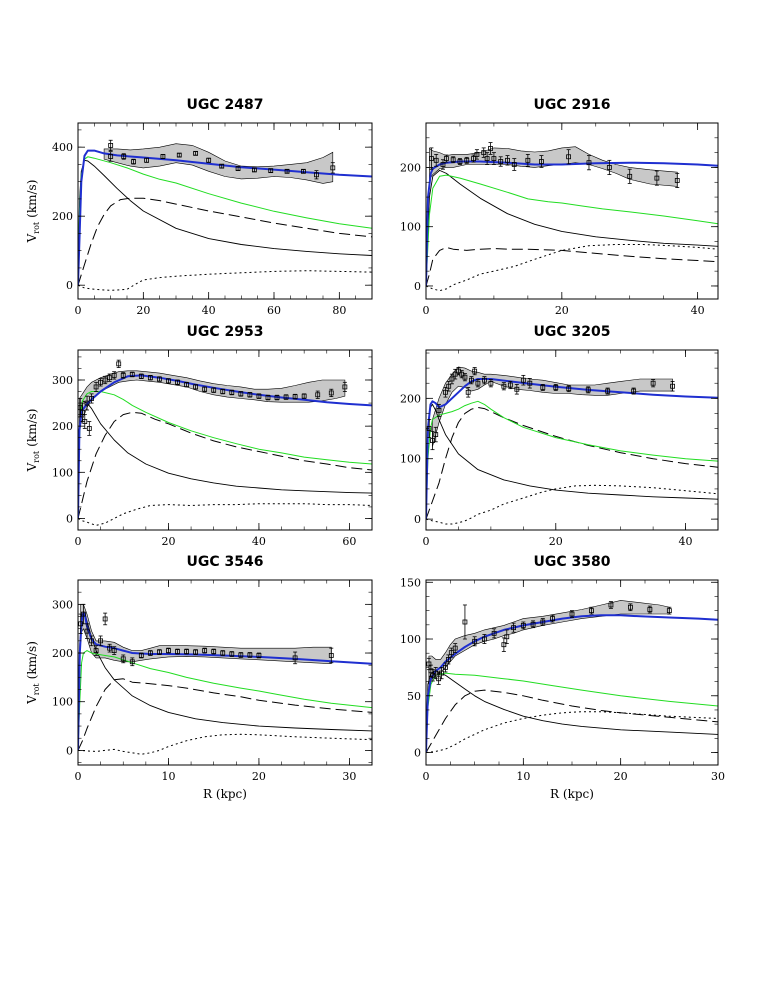 This screenshot has height=981, width=758. I want to click on y-tick-label: 150, so click(410, 582).